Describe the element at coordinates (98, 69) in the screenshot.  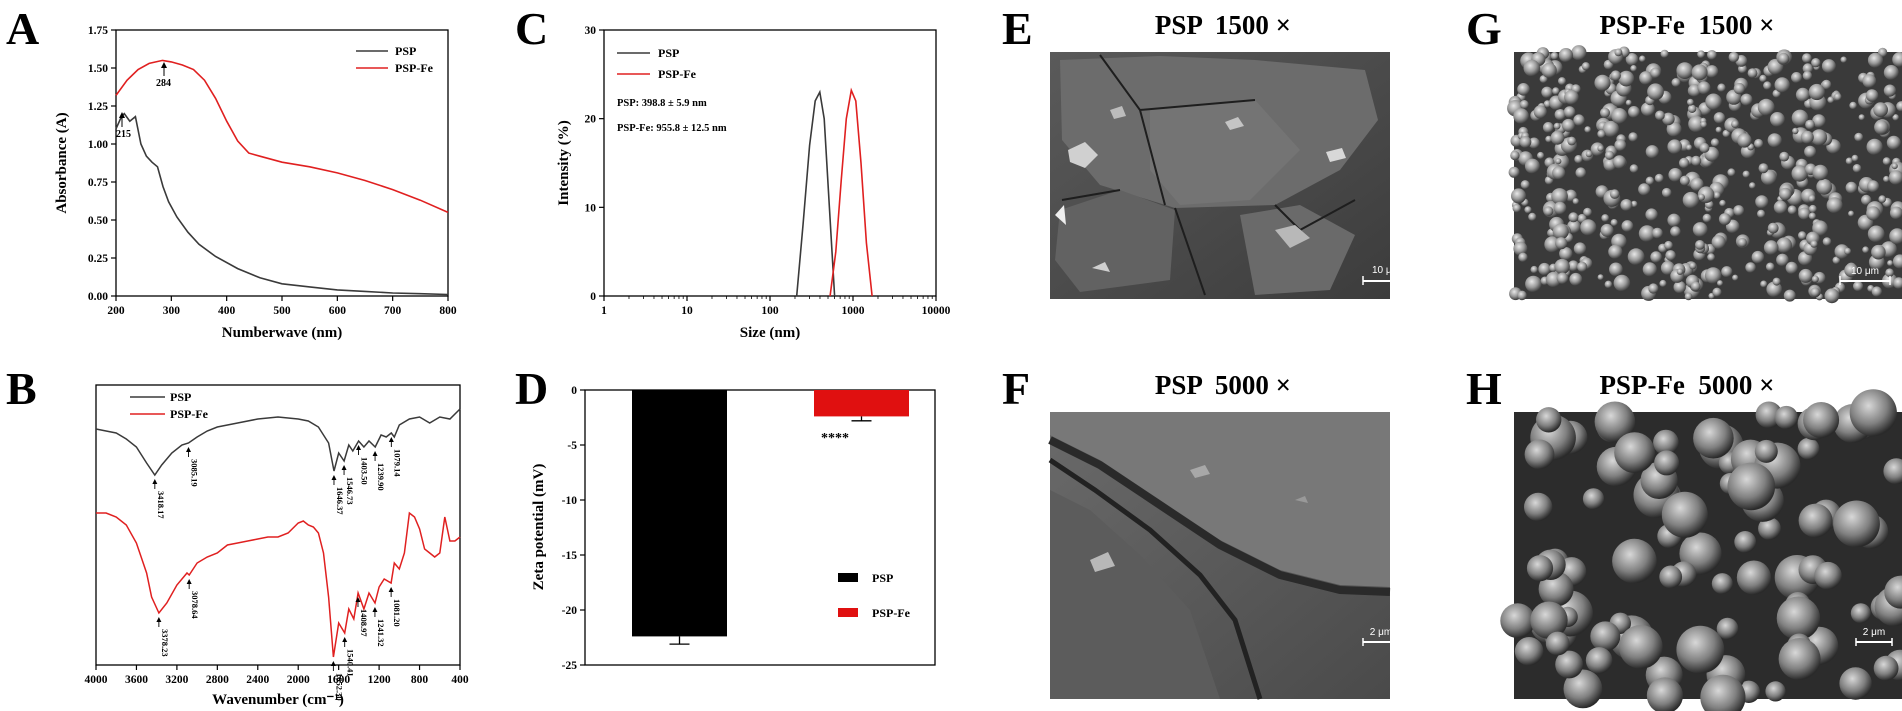
I see `y-tick-label: 1.50` at that location.